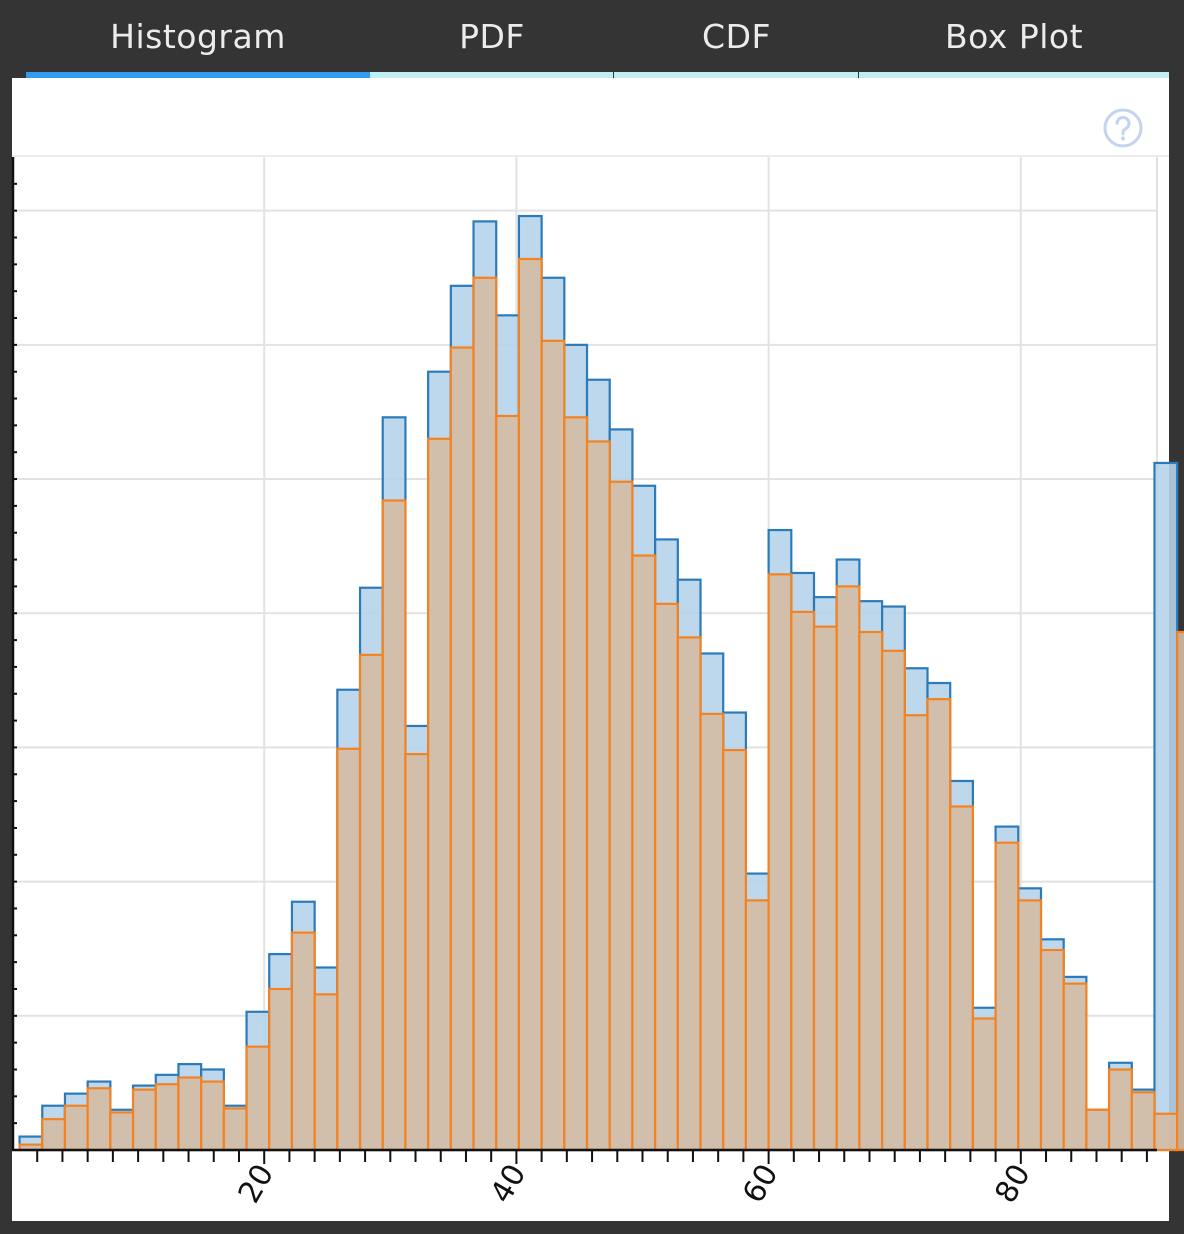  Describe the element at coordinates (590, 156) in the screenshot. I see `toolbar-divider` at that location.